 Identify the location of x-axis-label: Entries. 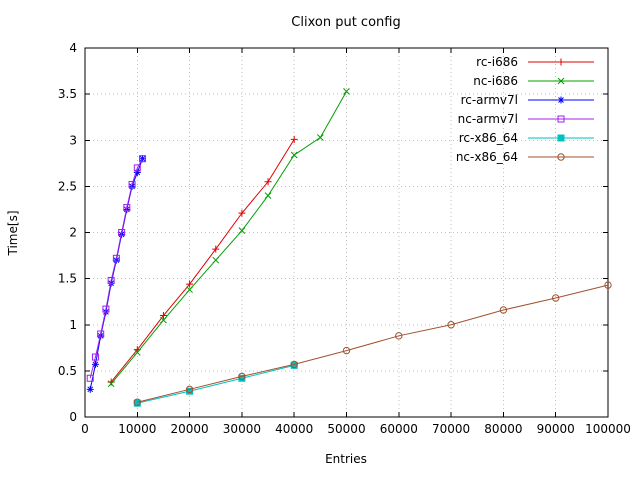
(346, 459).